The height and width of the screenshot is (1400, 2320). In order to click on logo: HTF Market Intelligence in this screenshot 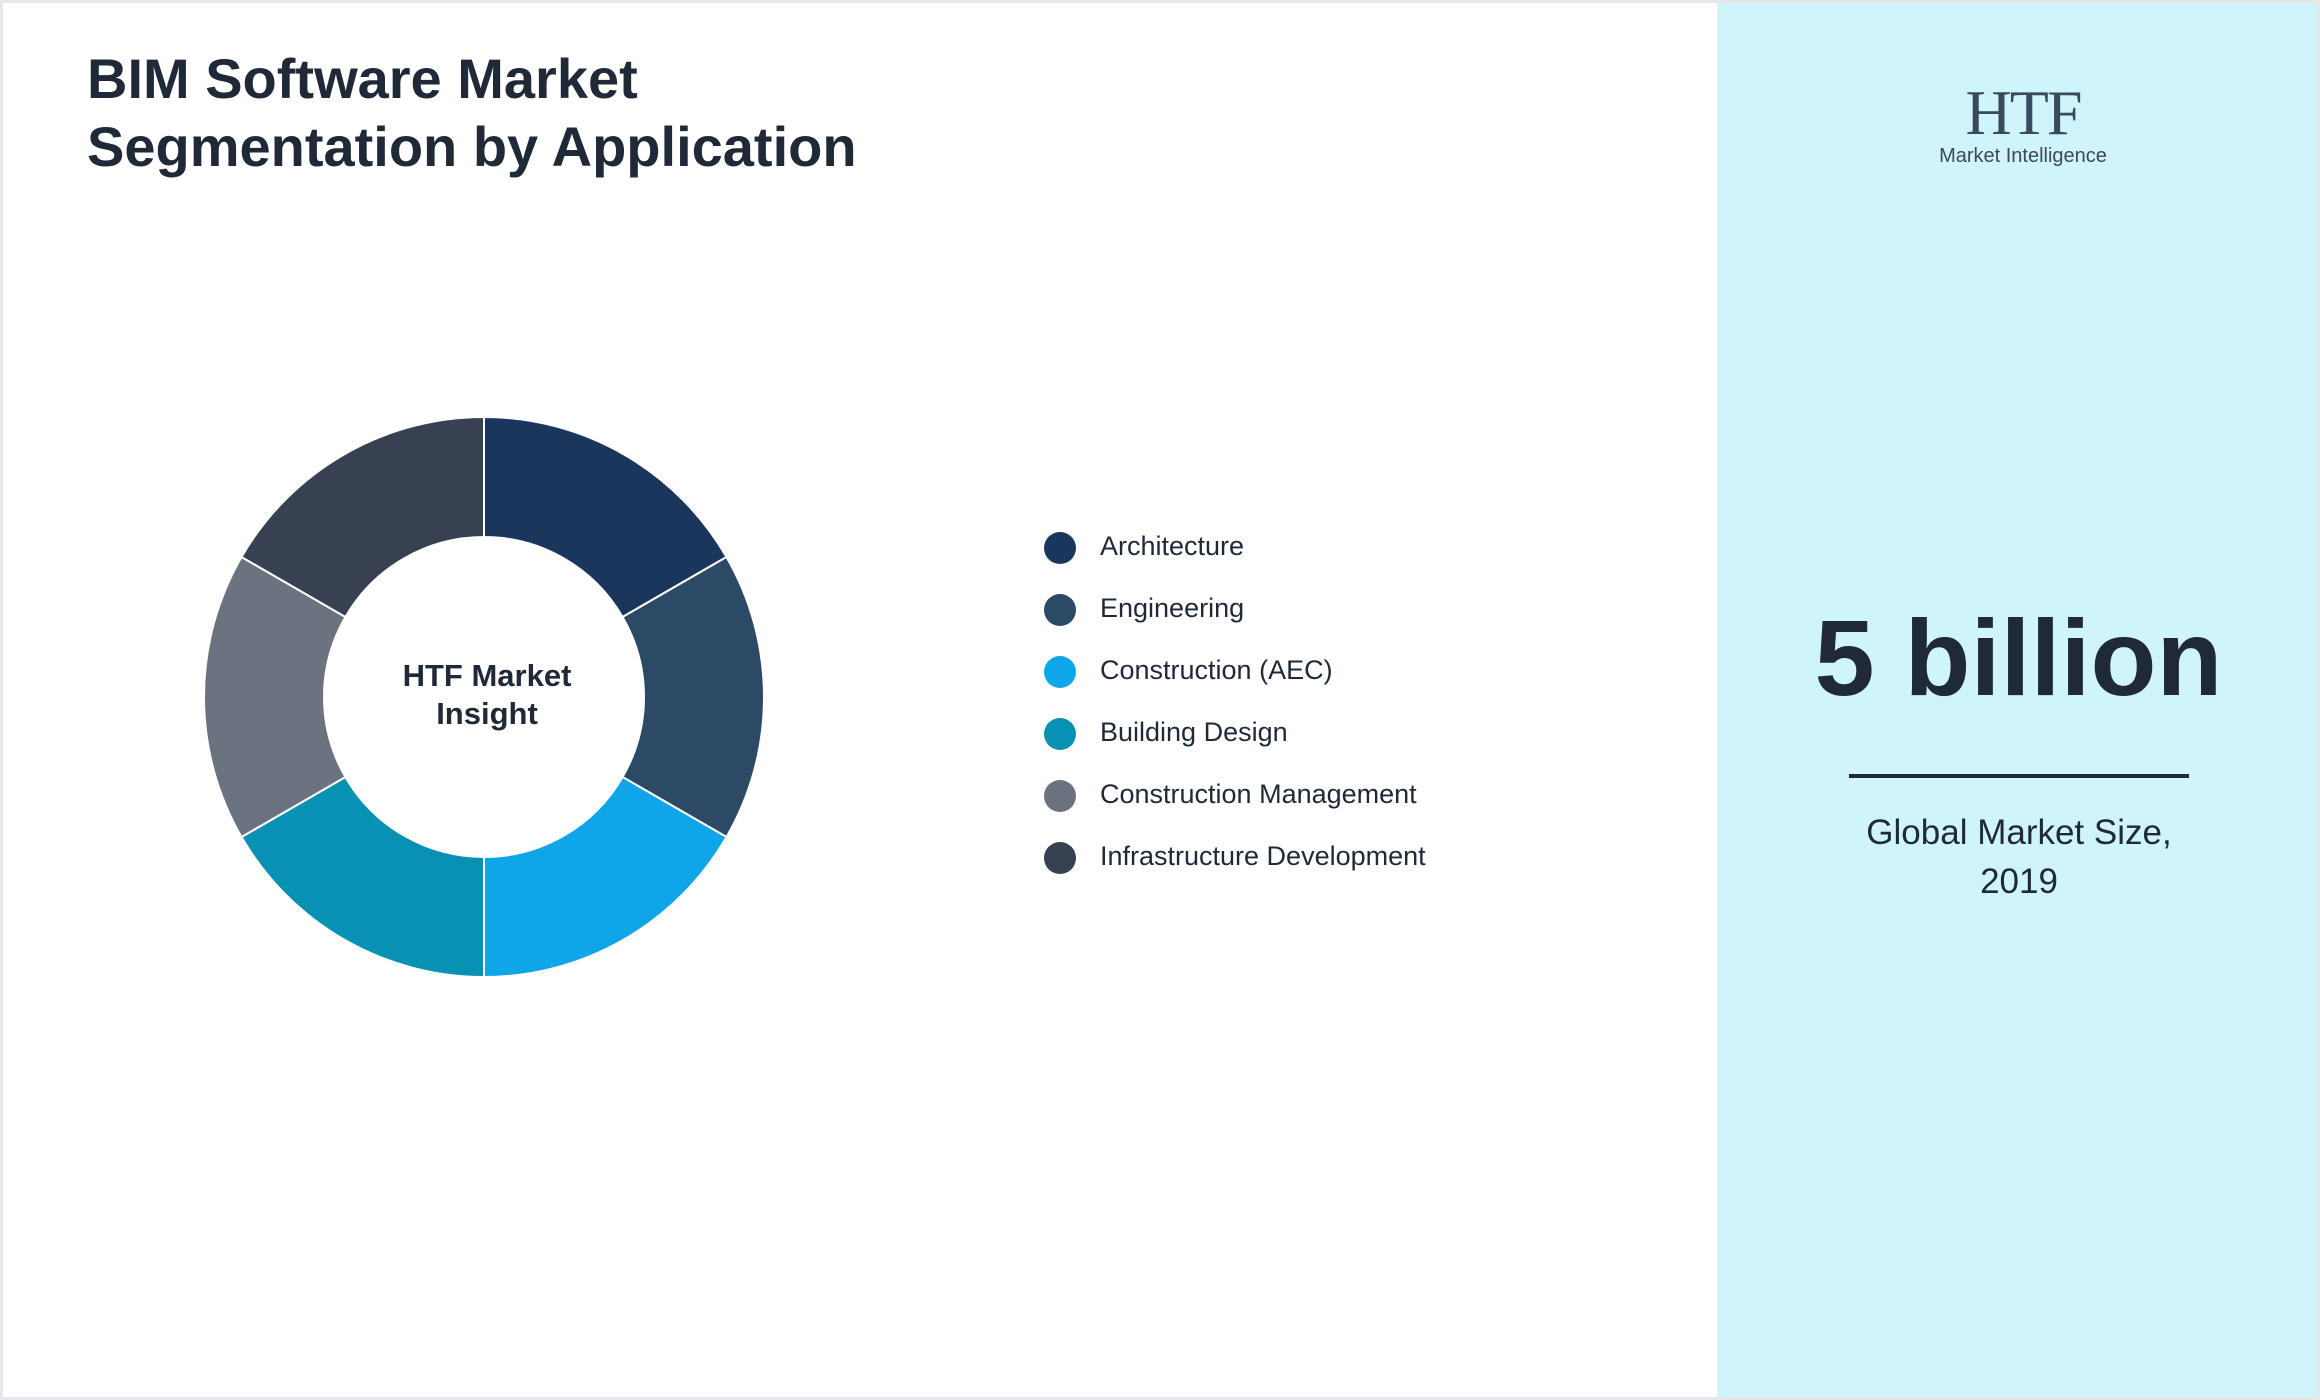, I will do `click(2023, 124)`.